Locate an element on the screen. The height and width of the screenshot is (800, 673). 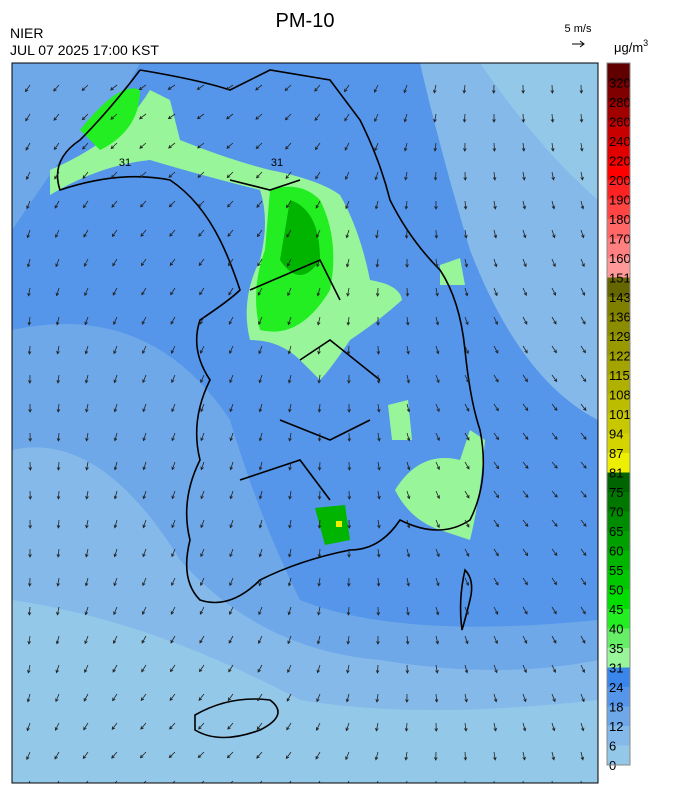
title: PM-10 is located at coordinates (305, 21).